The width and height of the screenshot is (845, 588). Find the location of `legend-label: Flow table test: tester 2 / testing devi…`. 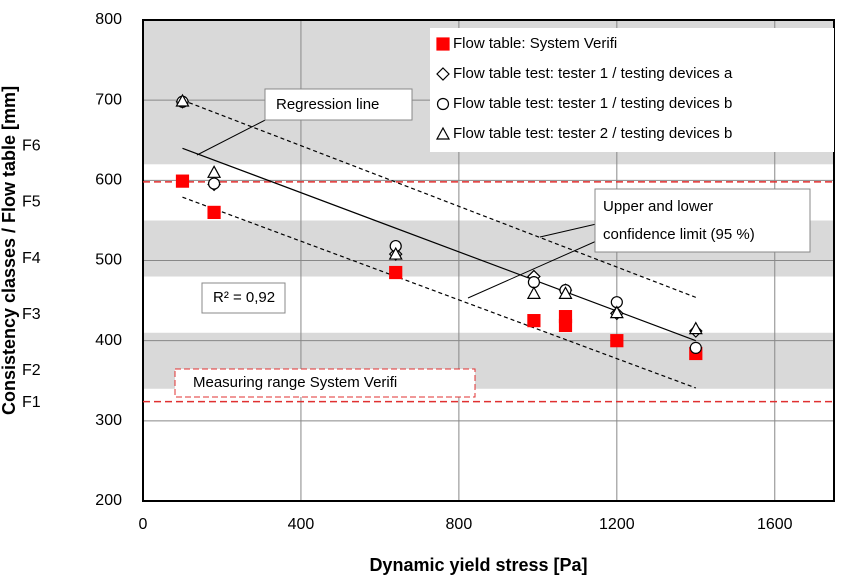

legend-label: Flow table test: tester 2 / testing devi… is located at coordinates (592, 133).